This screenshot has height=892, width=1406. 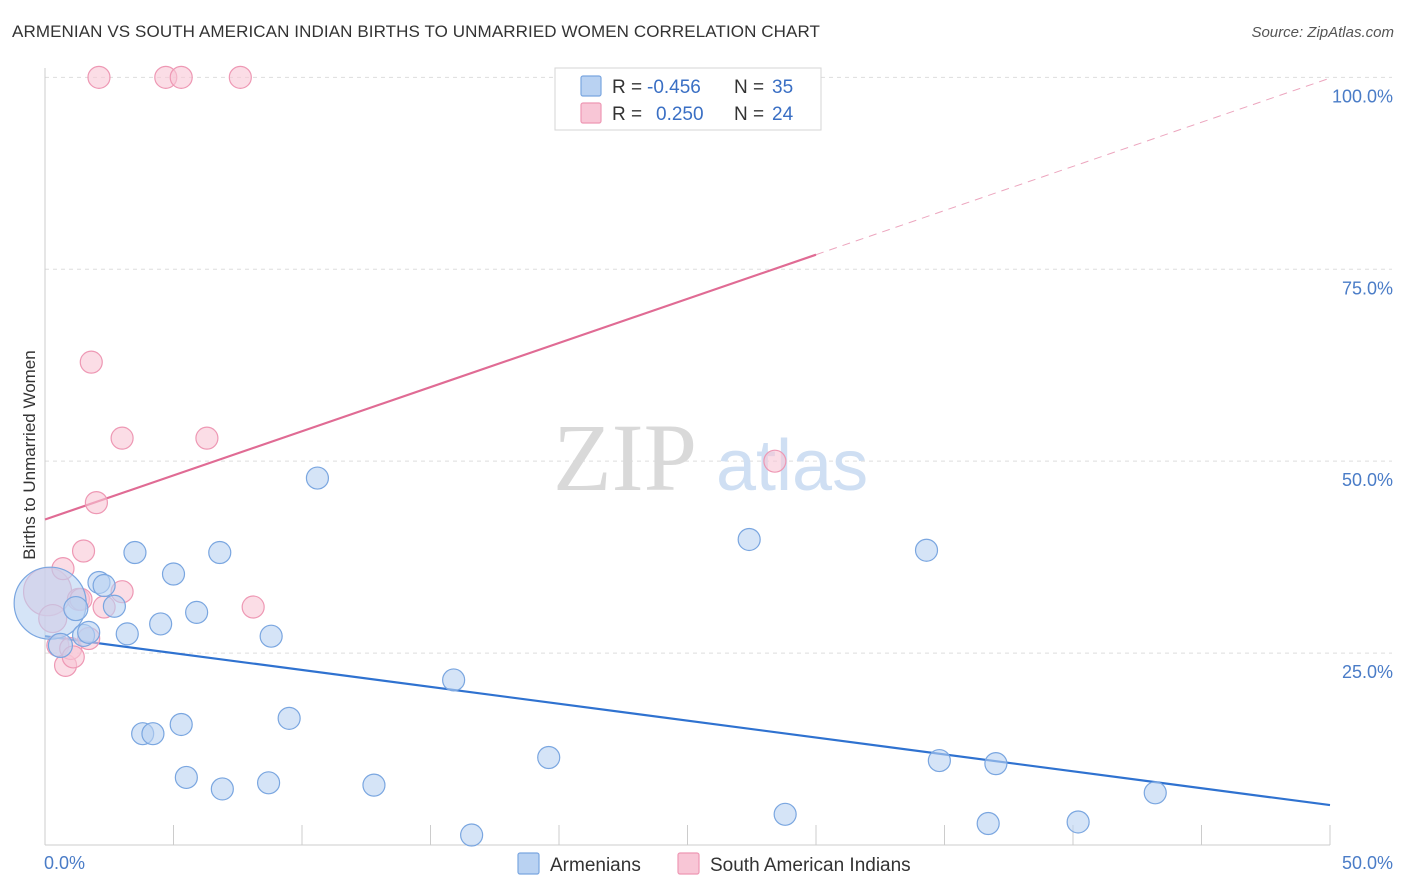 What do you see at coordinates (680, 114) in the screenshot?
I see `legend-r-value-south-american-indians: 0.250` at bounding box center [680, 114].